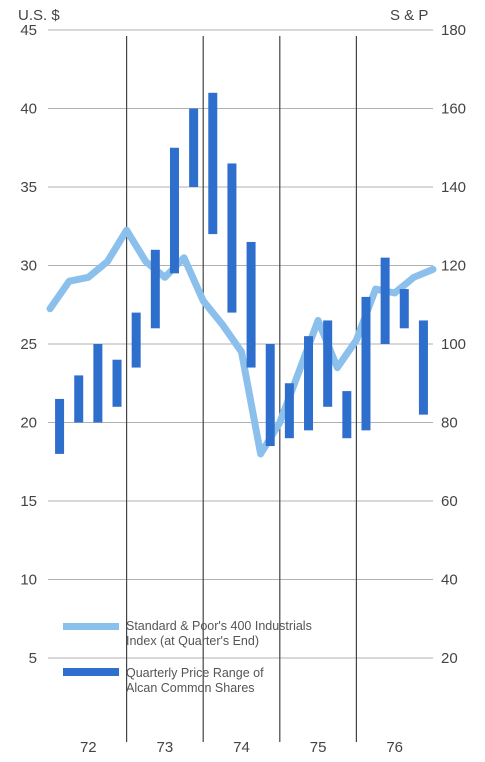 This screenshot has width=485, height=762. What do you see at coordinates (394, 747) in the screenshot?
I see `x-tick-label: 76` at bounding box center [394, 747].